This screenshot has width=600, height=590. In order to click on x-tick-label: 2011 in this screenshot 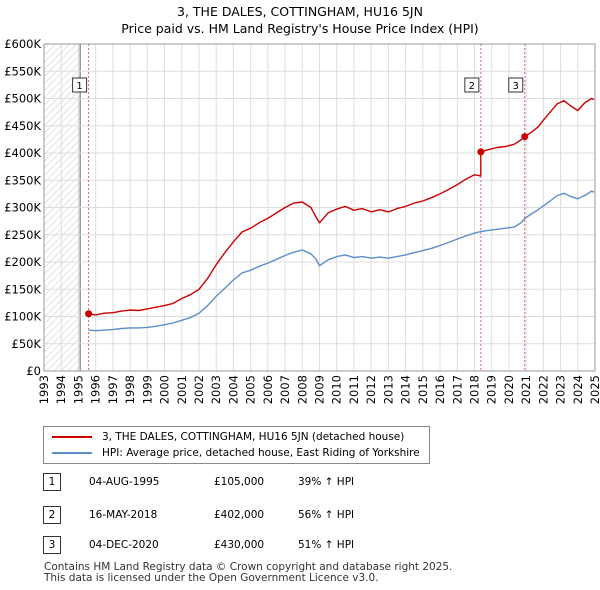, I will do `click(354, 389)`.